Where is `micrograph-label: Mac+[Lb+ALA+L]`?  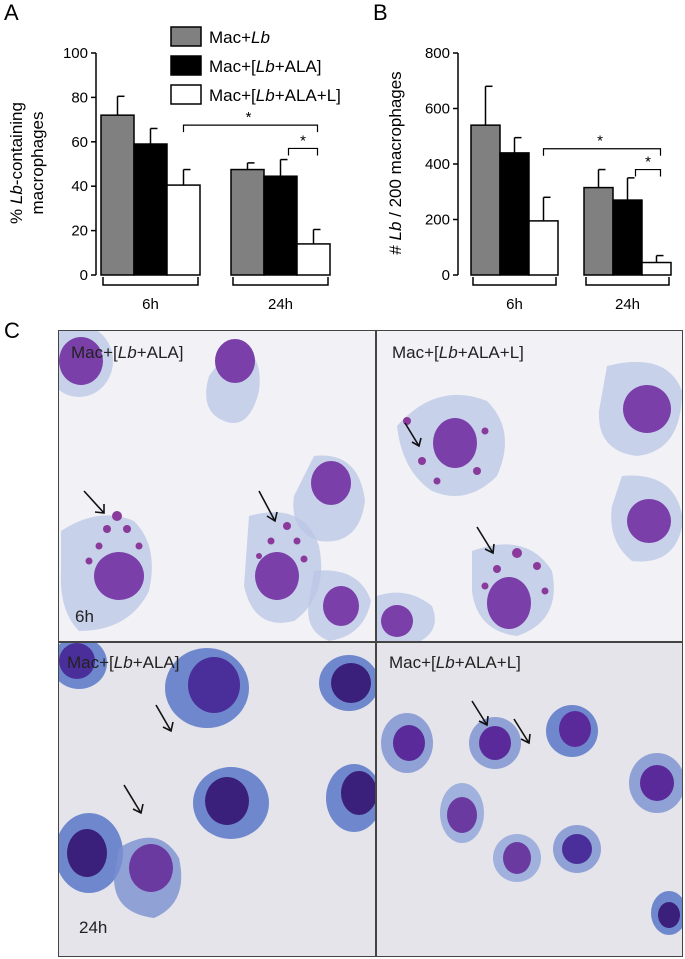
micrograph-label: Mac+[Lb+ALA+L] is located at coordinates (458, 352).